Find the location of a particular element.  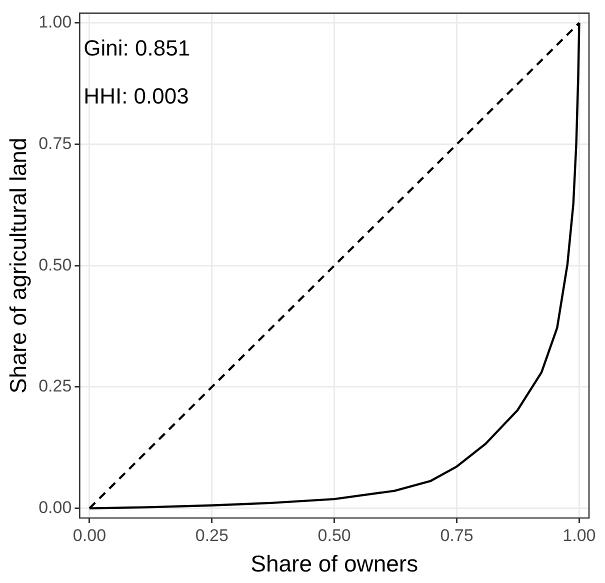

annotation: Gini: 0.851 is located at coordinates (137, 47).